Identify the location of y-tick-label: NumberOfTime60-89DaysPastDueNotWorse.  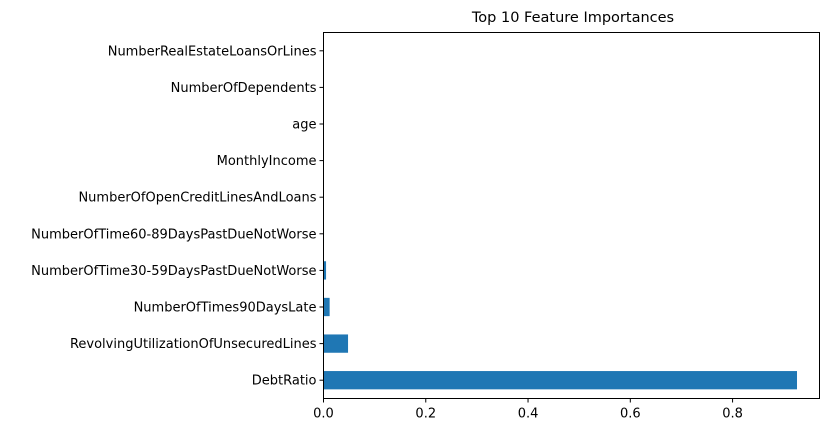
(173, 234).